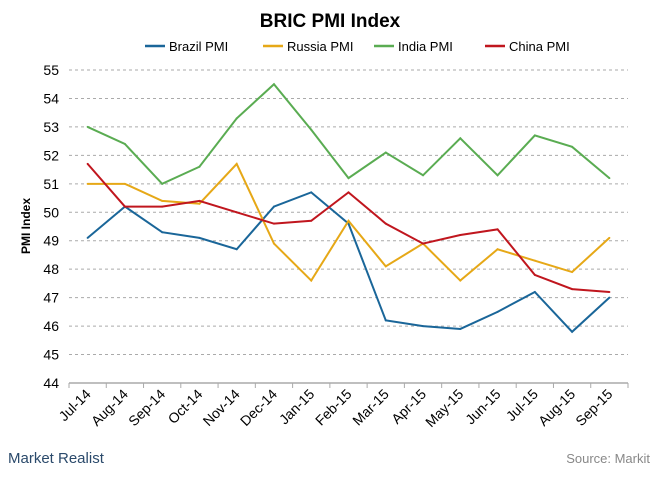  What do you see at coordinates (51, 326) in the screenshot?
I see `y-tick-label: 46` at bounding box center [51, 326].